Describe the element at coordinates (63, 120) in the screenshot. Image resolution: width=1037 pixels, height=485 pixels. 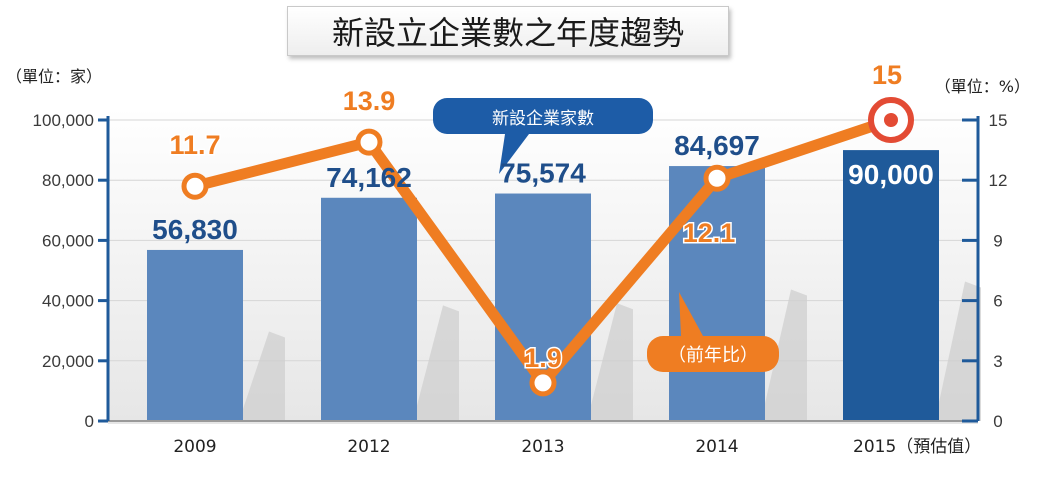
I see `left-axis-tick-label: 100,000` at that location.